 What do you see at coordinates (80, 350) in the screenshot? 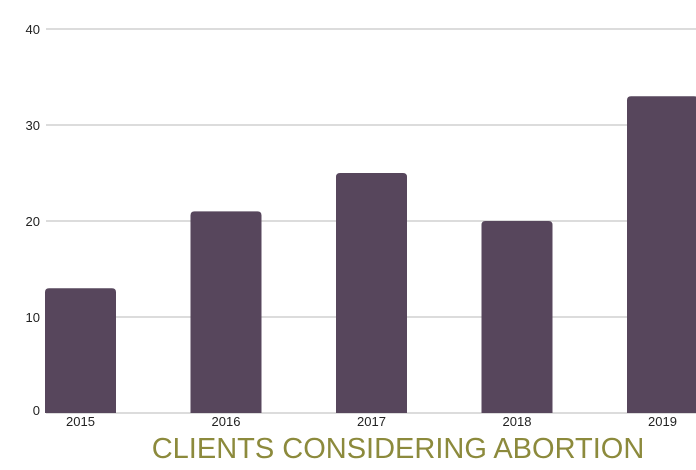
I see `bar-2015` at bounding box center [80, 350].